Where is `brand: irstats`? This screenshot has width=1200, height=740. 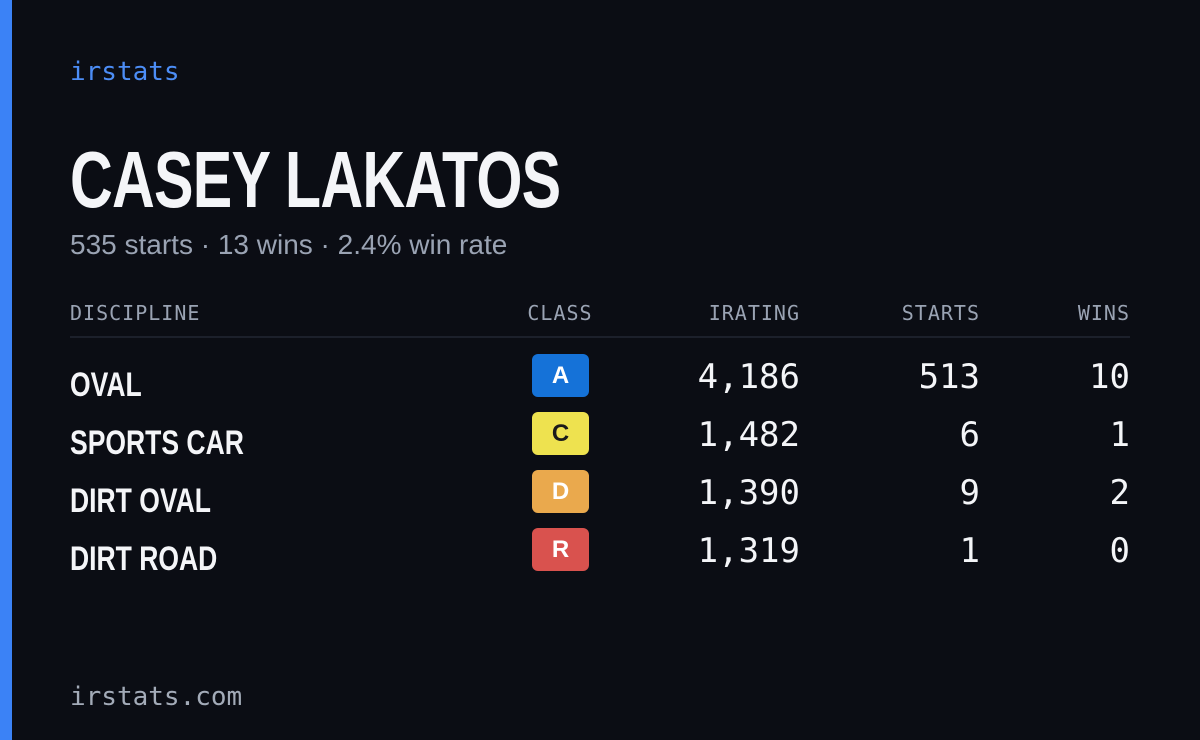
brand: irstats is located at coordinates (125, 72).